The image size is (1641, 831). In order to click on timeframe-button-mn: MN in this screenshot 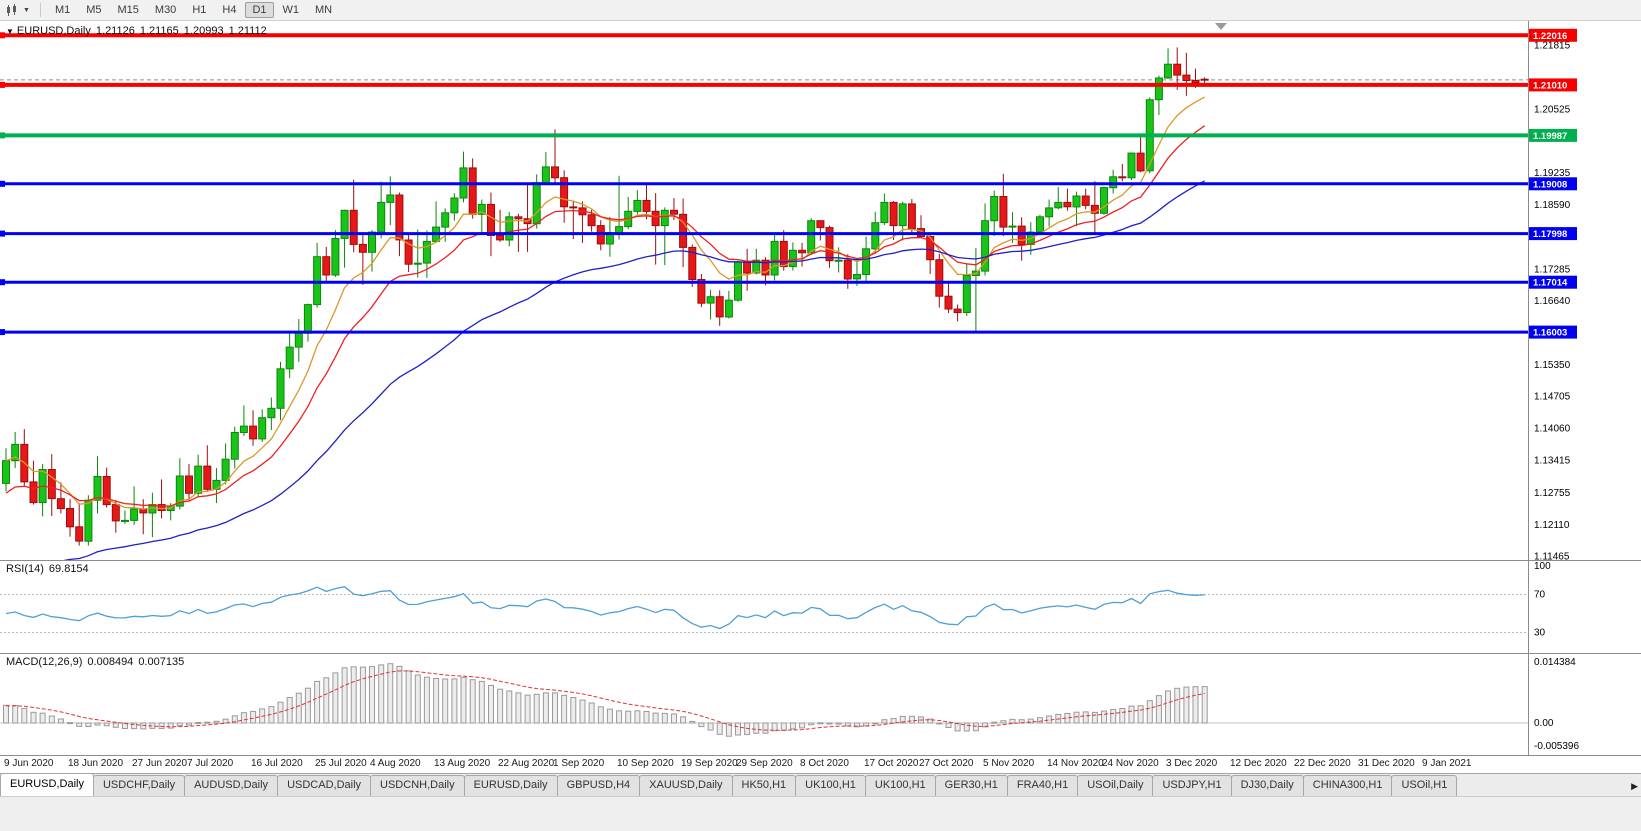, I will do `click(324, 10)`.